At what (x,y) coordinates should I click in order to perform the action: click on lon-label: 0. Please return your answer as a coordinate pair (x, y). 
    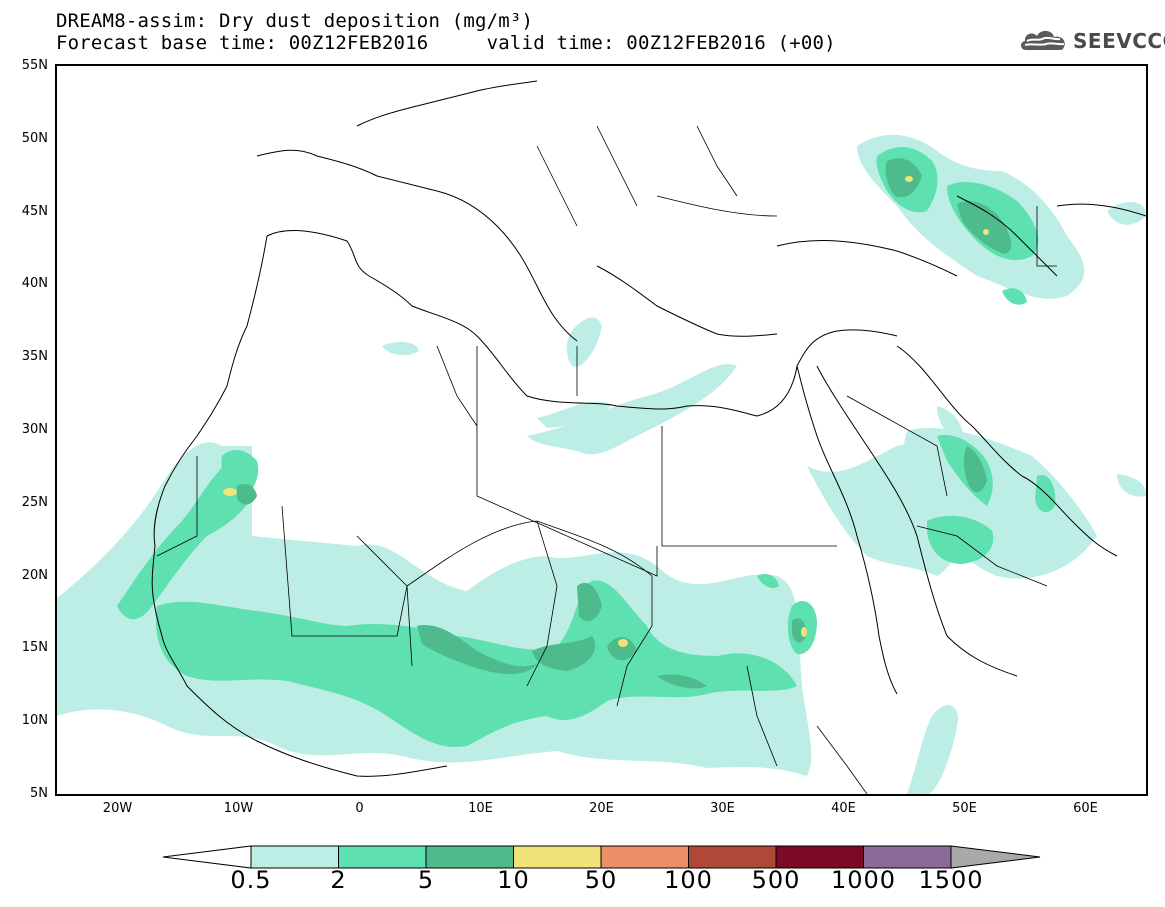
    Looking at the image, I should click on (359, 808).